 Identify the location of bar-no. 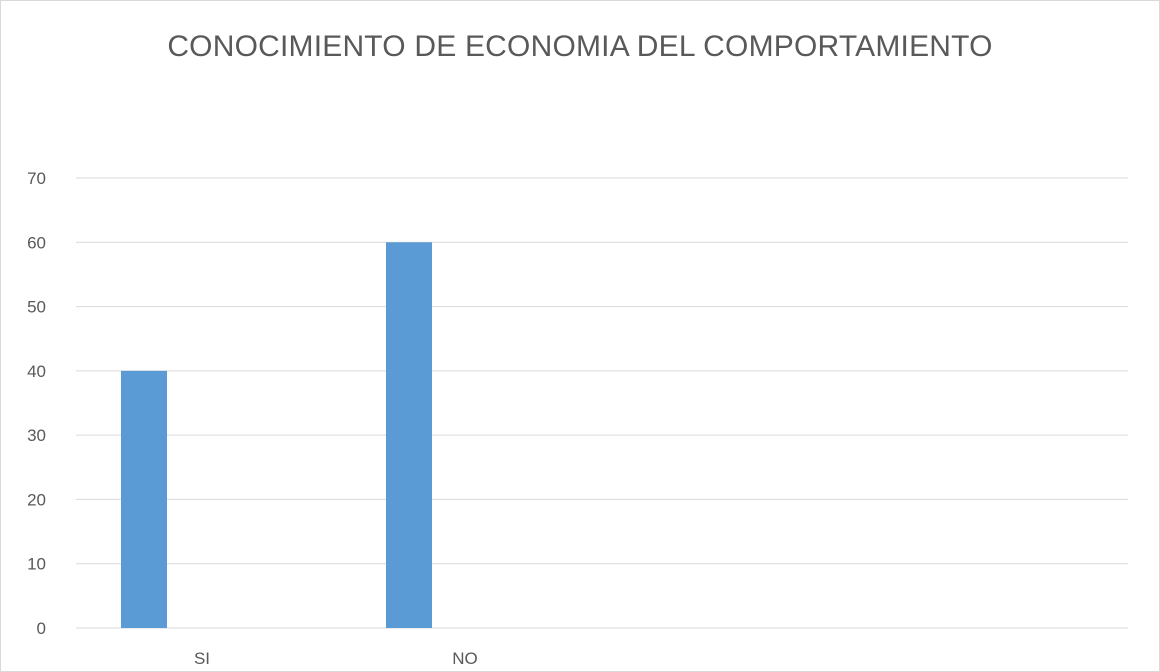
(409, 435).